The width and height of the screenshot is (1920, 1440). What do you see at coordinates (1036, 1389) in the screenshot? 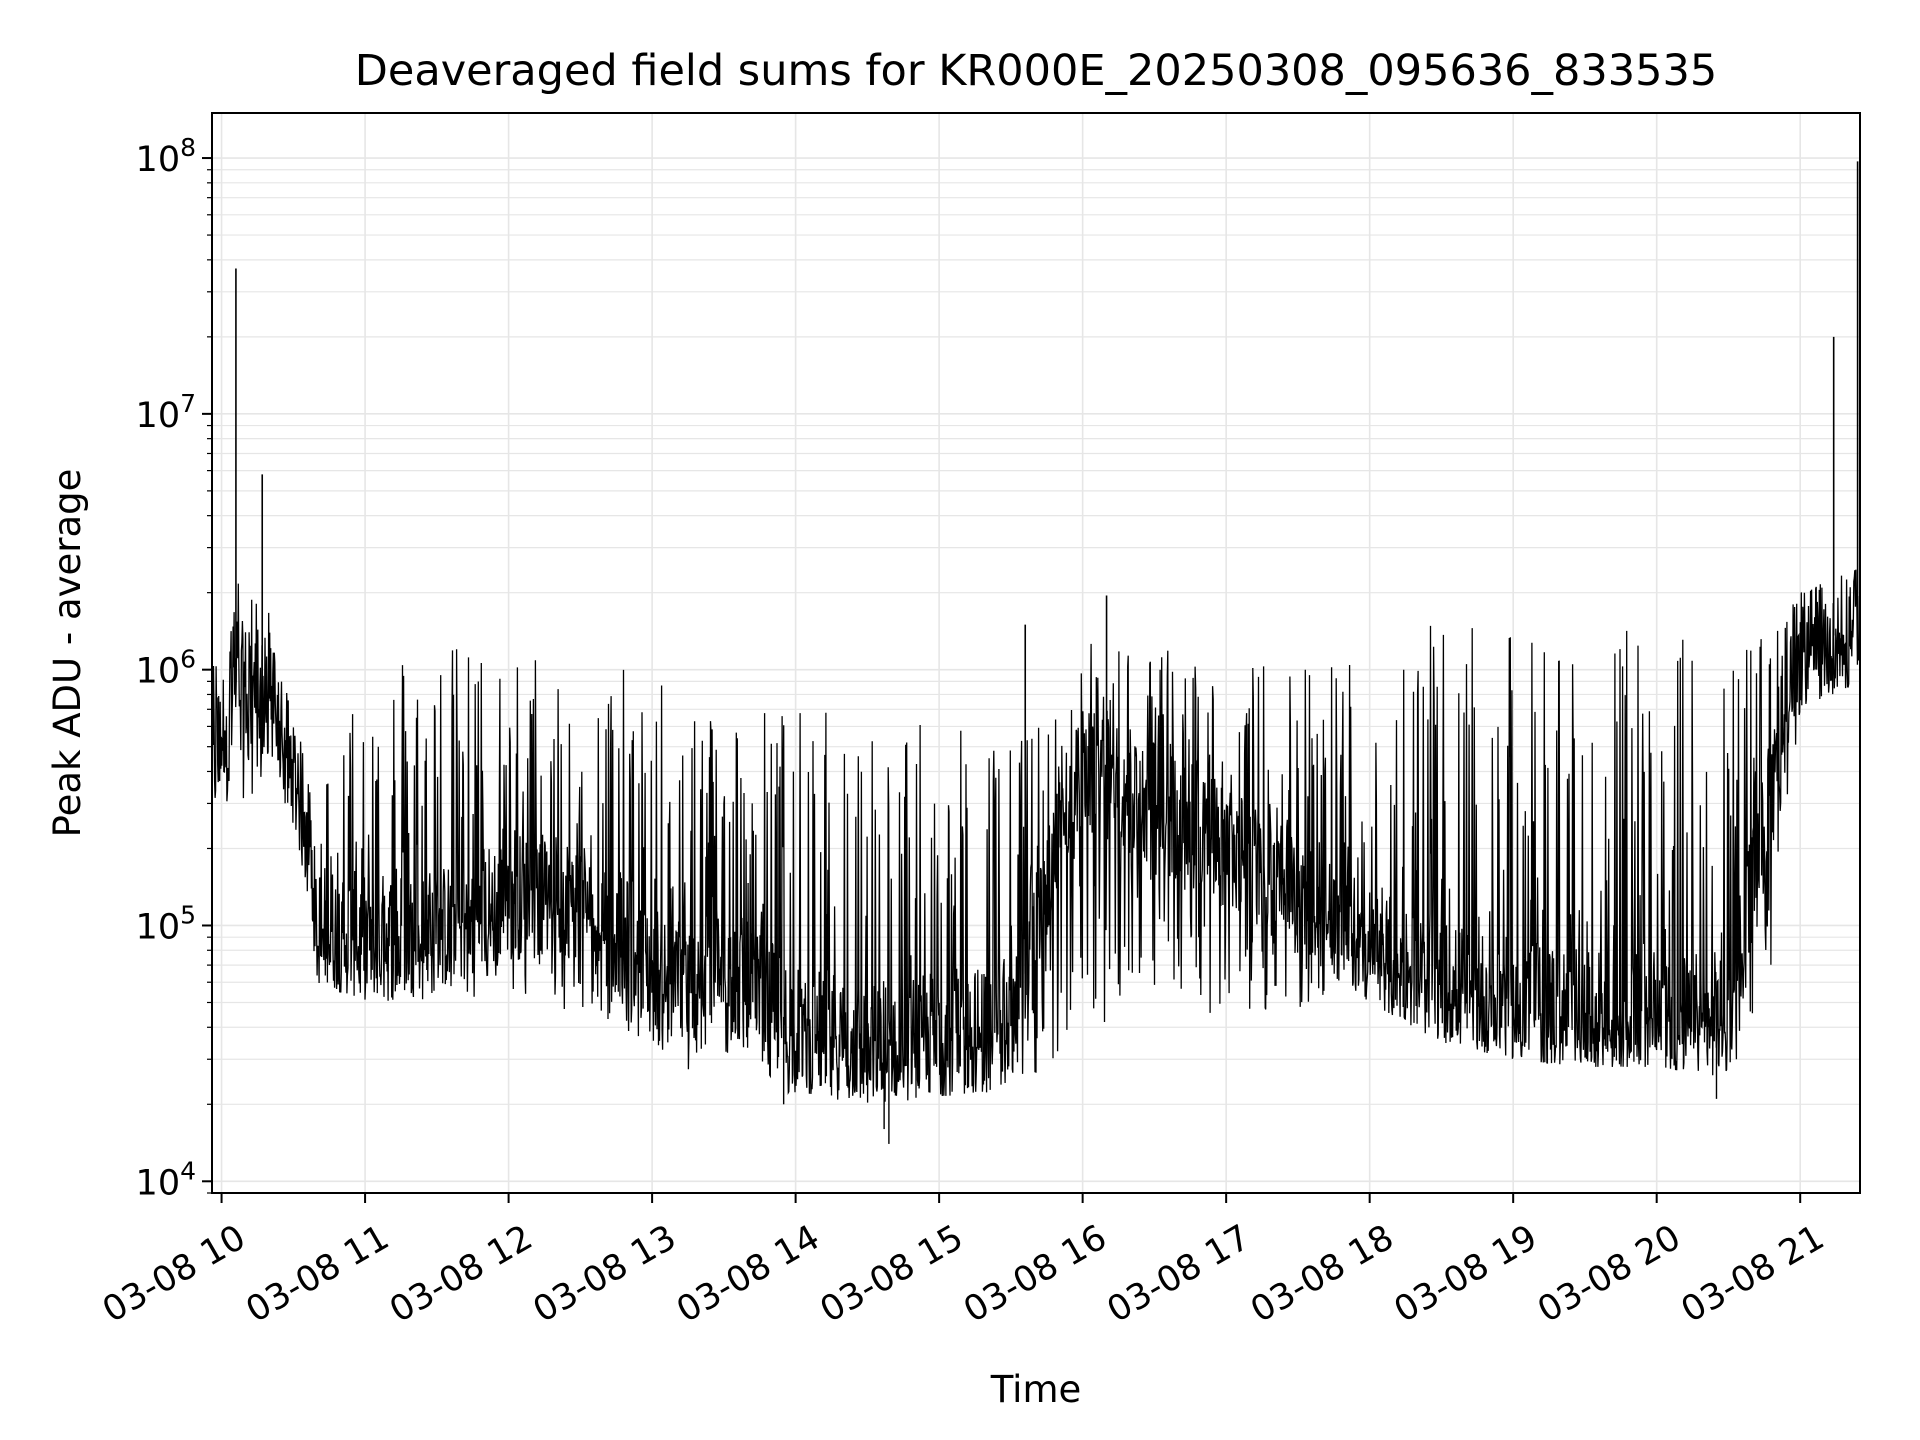
I see `x-axis-label: Time` at bounding box center [1036, 1389].